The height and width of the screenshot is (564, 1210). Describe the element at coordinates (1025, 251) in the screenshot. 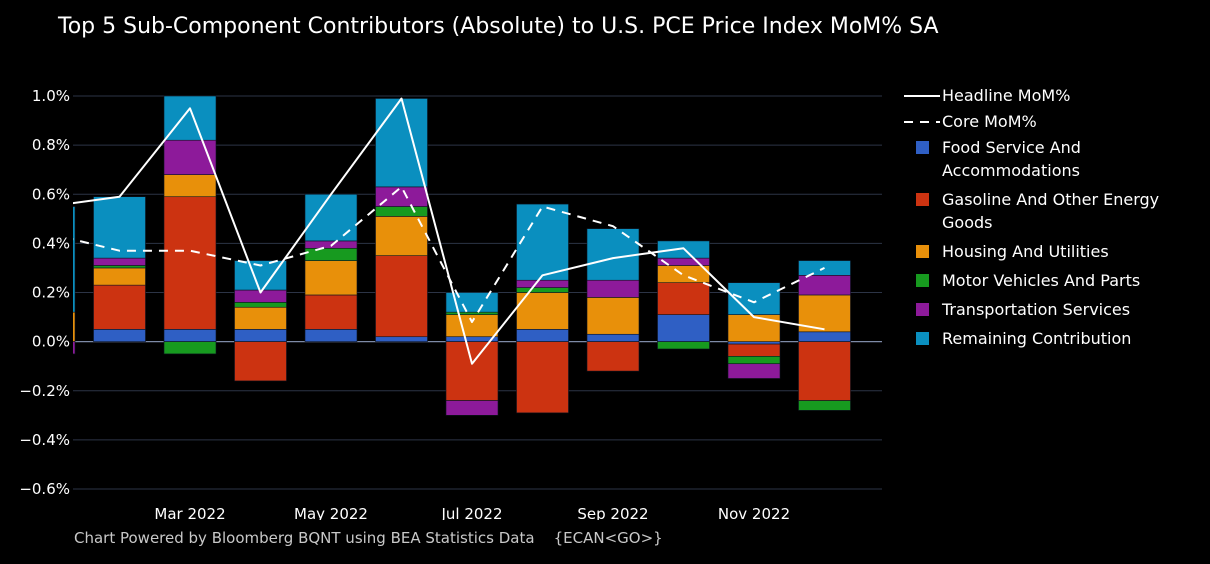

I see `legend-label: Housing And Utilities` at that location.